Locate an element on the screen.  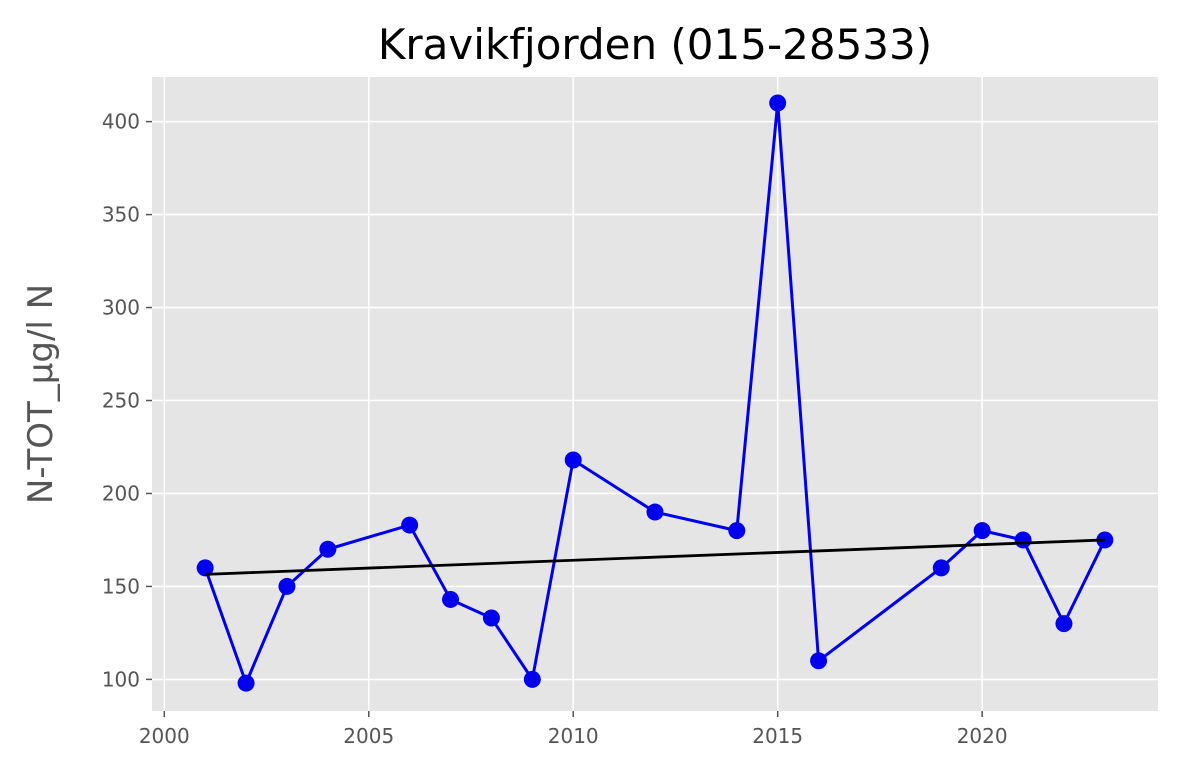
x-axis-ticks: 2000 2005 2010 2015 2020 is located at coordinates (573, 729).